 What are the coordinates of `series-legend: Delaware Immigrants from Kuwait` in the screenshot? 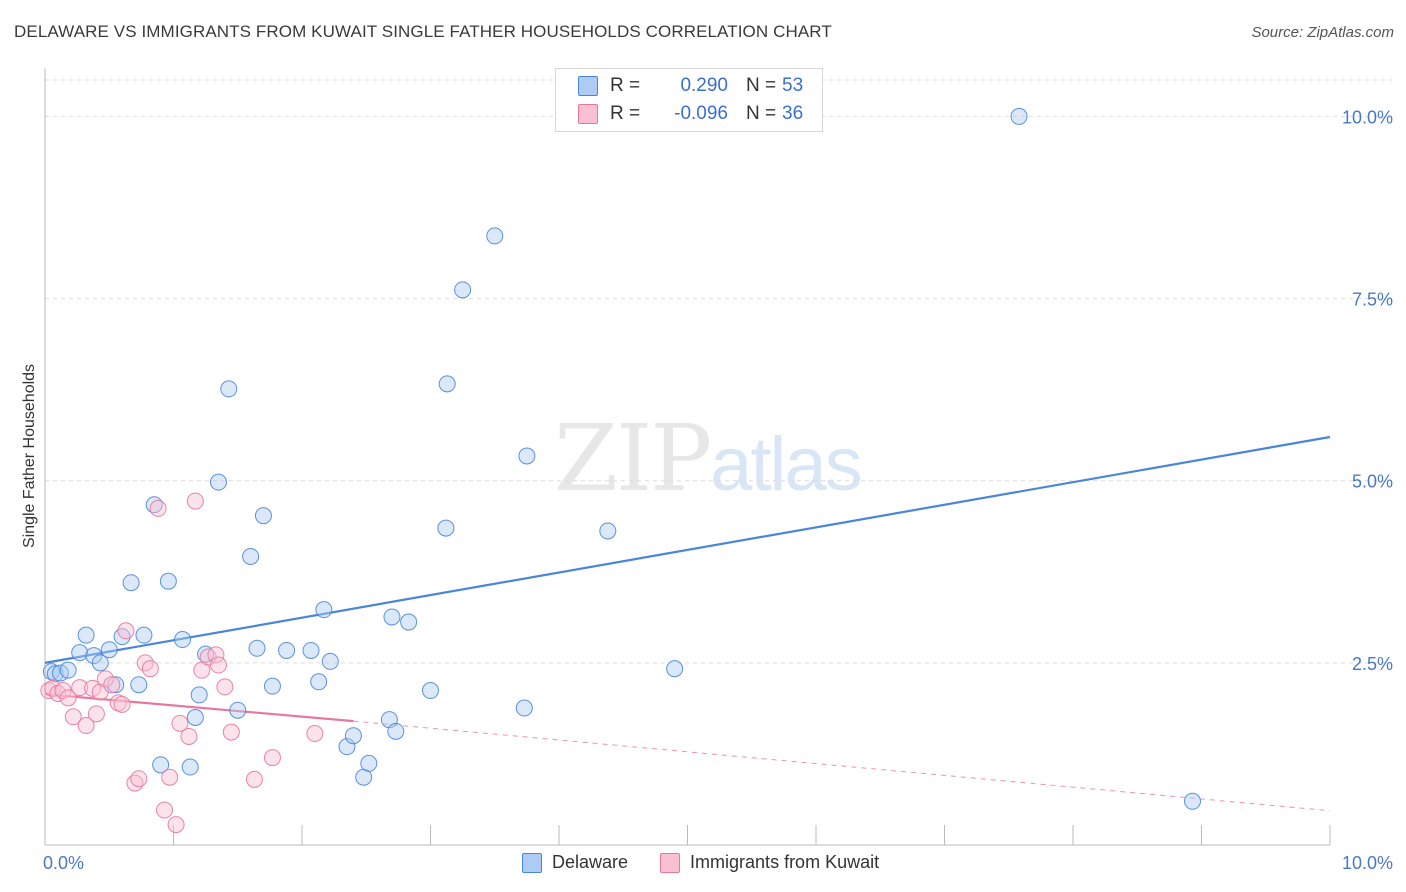 It's located at (716, 862).